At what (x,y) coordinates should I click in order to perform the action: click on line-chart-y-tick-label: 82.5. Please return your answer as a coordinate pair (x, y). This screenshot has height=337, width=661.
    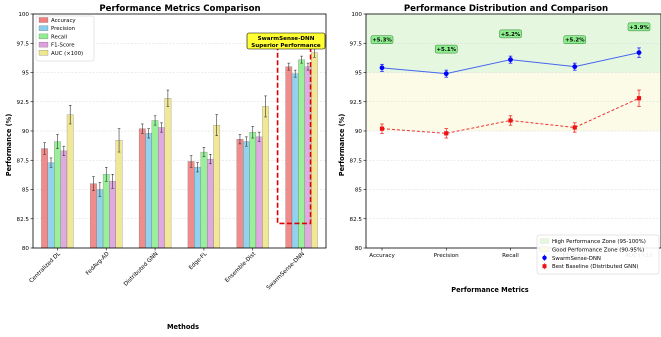
    Looking at the image, I should click on (356, 220).